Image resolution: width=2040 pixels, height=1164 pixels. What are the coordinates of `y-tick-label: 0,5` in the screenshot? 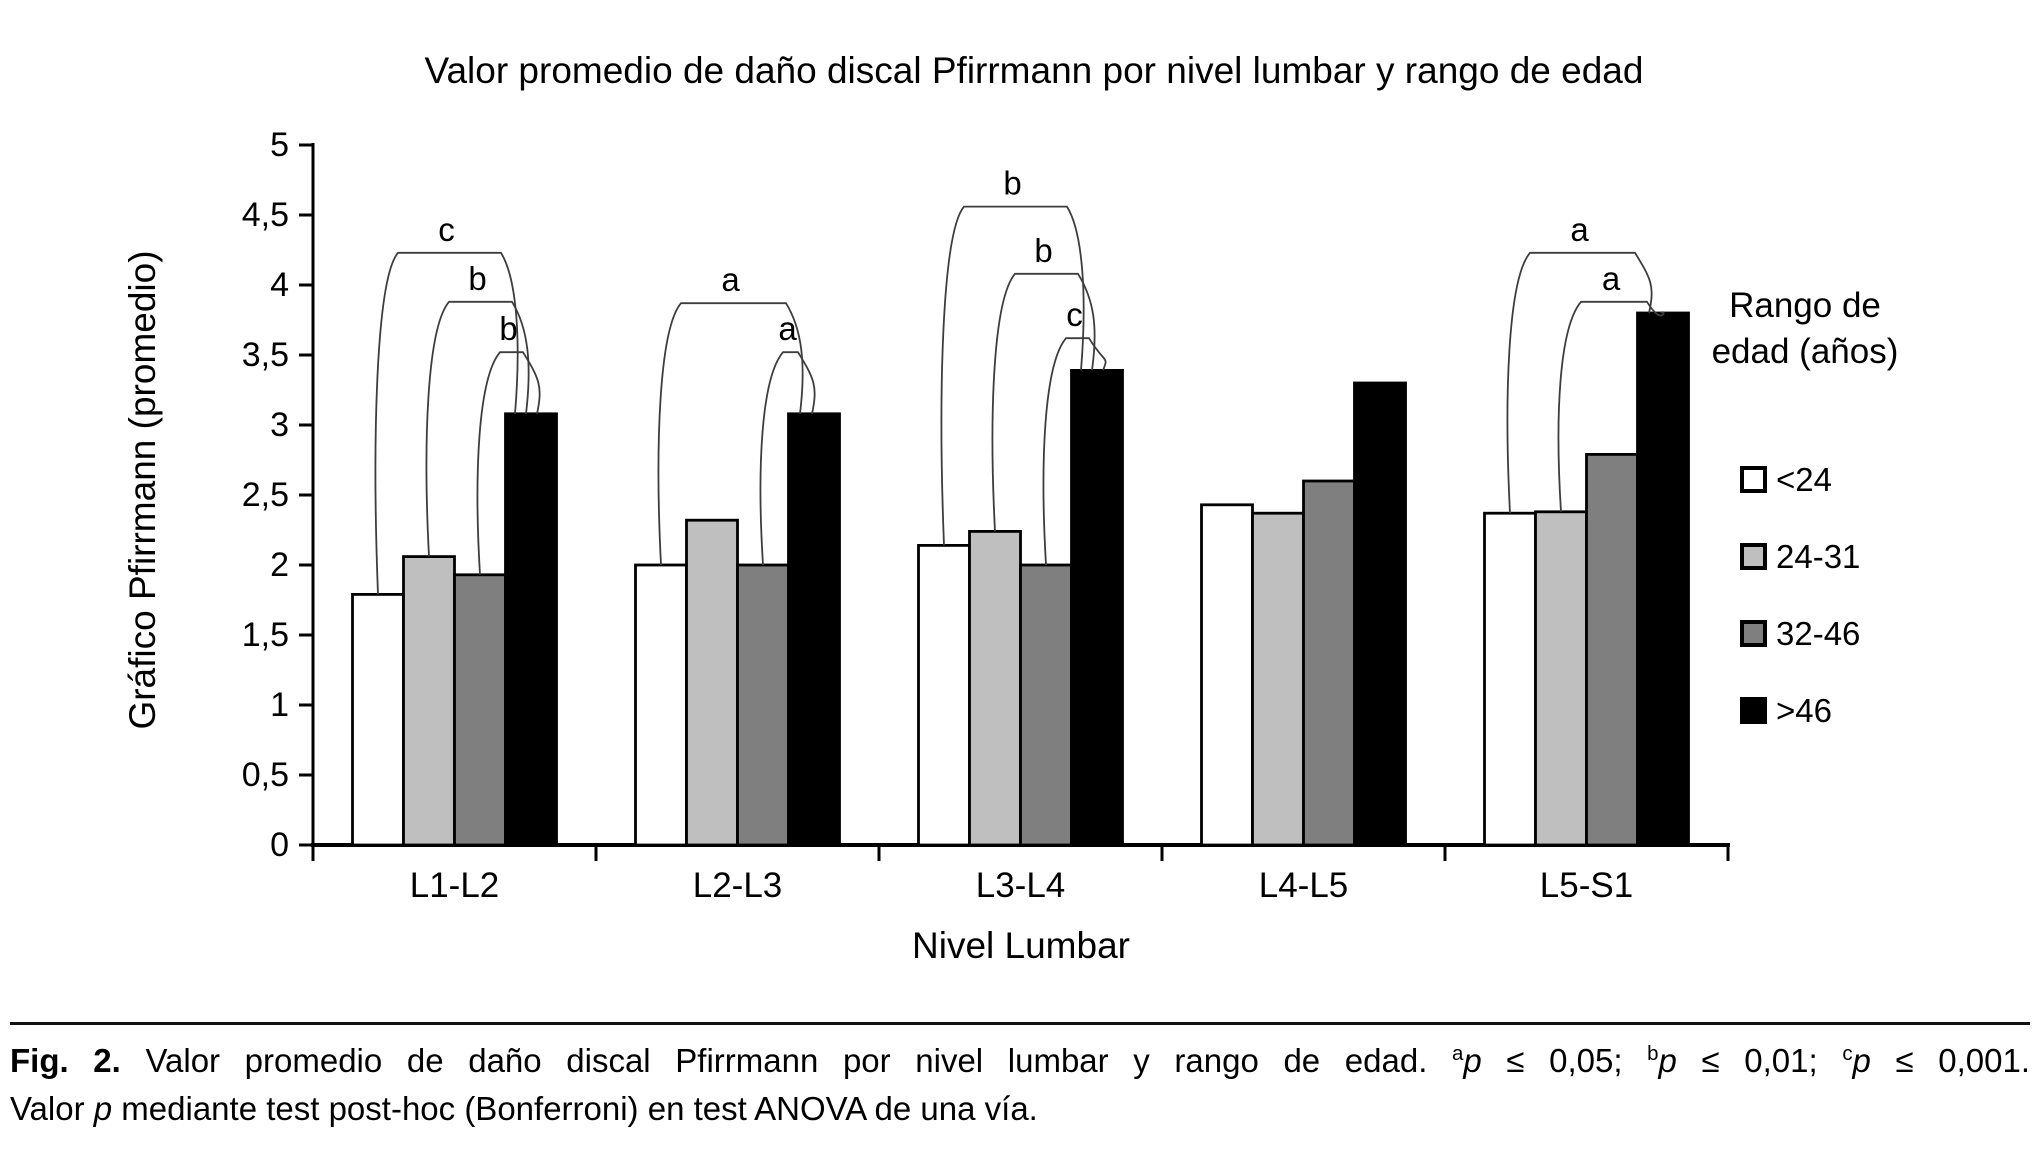 It's located at (265, 775).